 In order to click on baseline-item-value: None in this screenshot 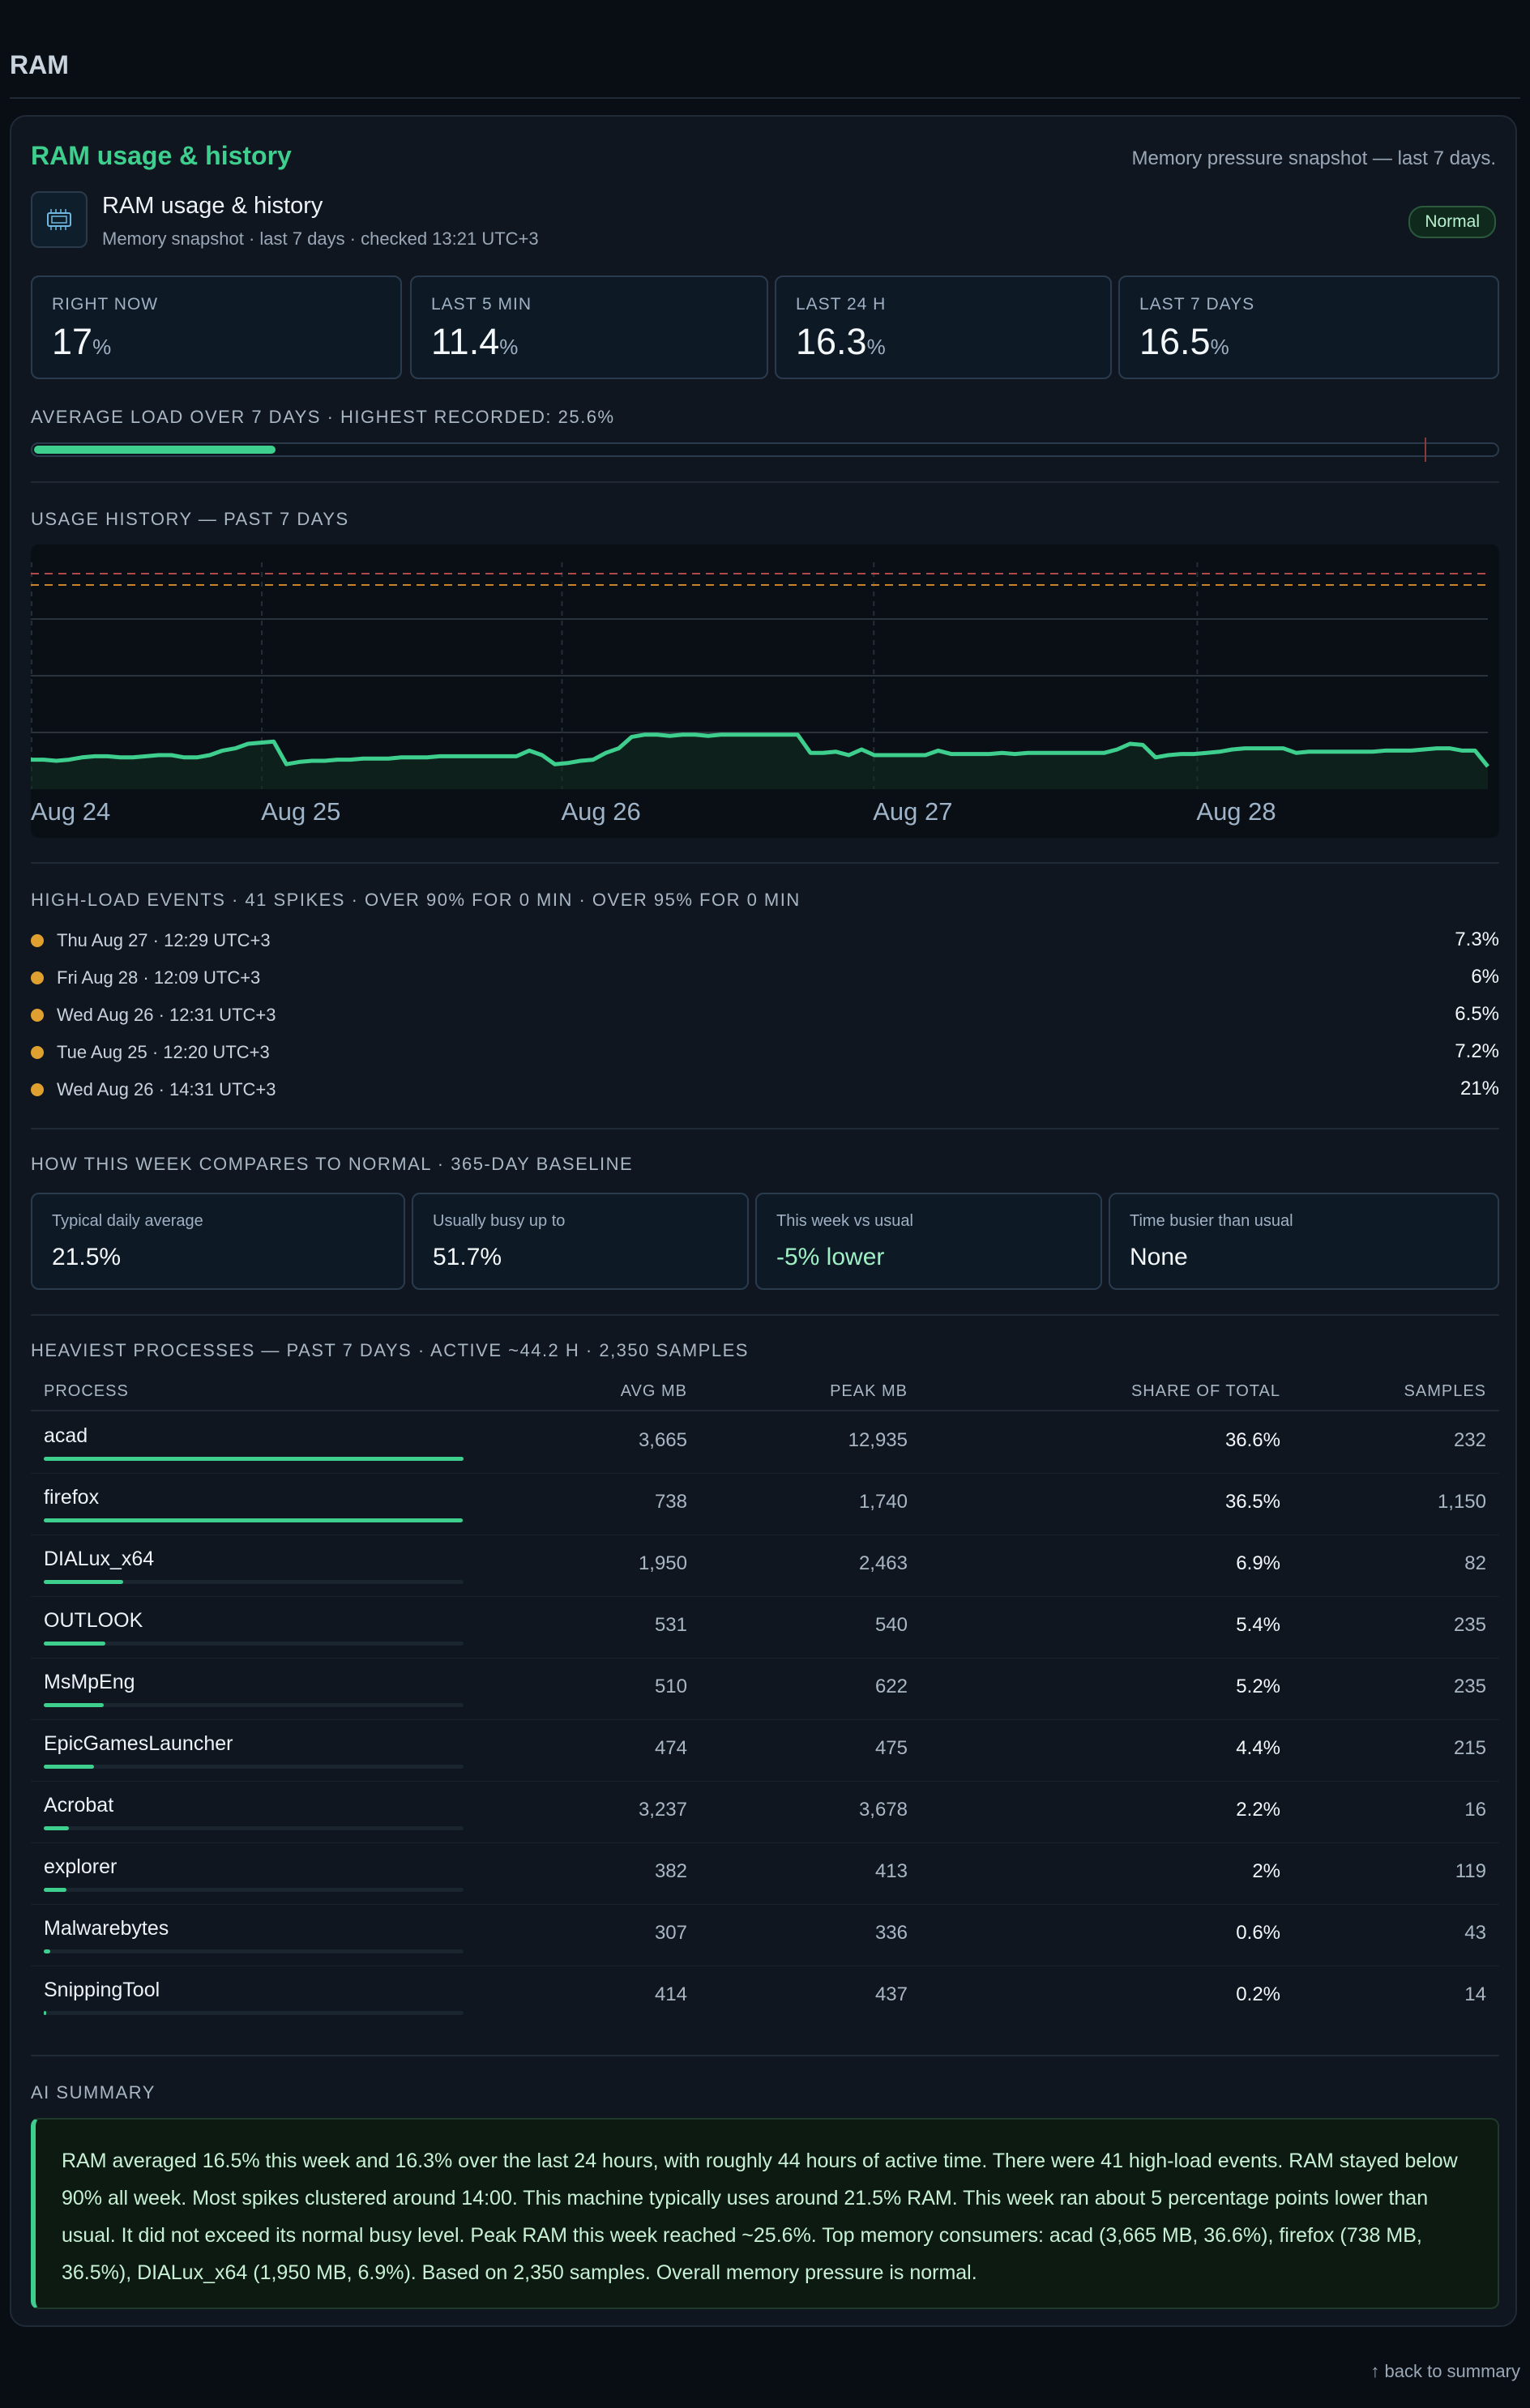, I will do `click(1159, 1257)`.